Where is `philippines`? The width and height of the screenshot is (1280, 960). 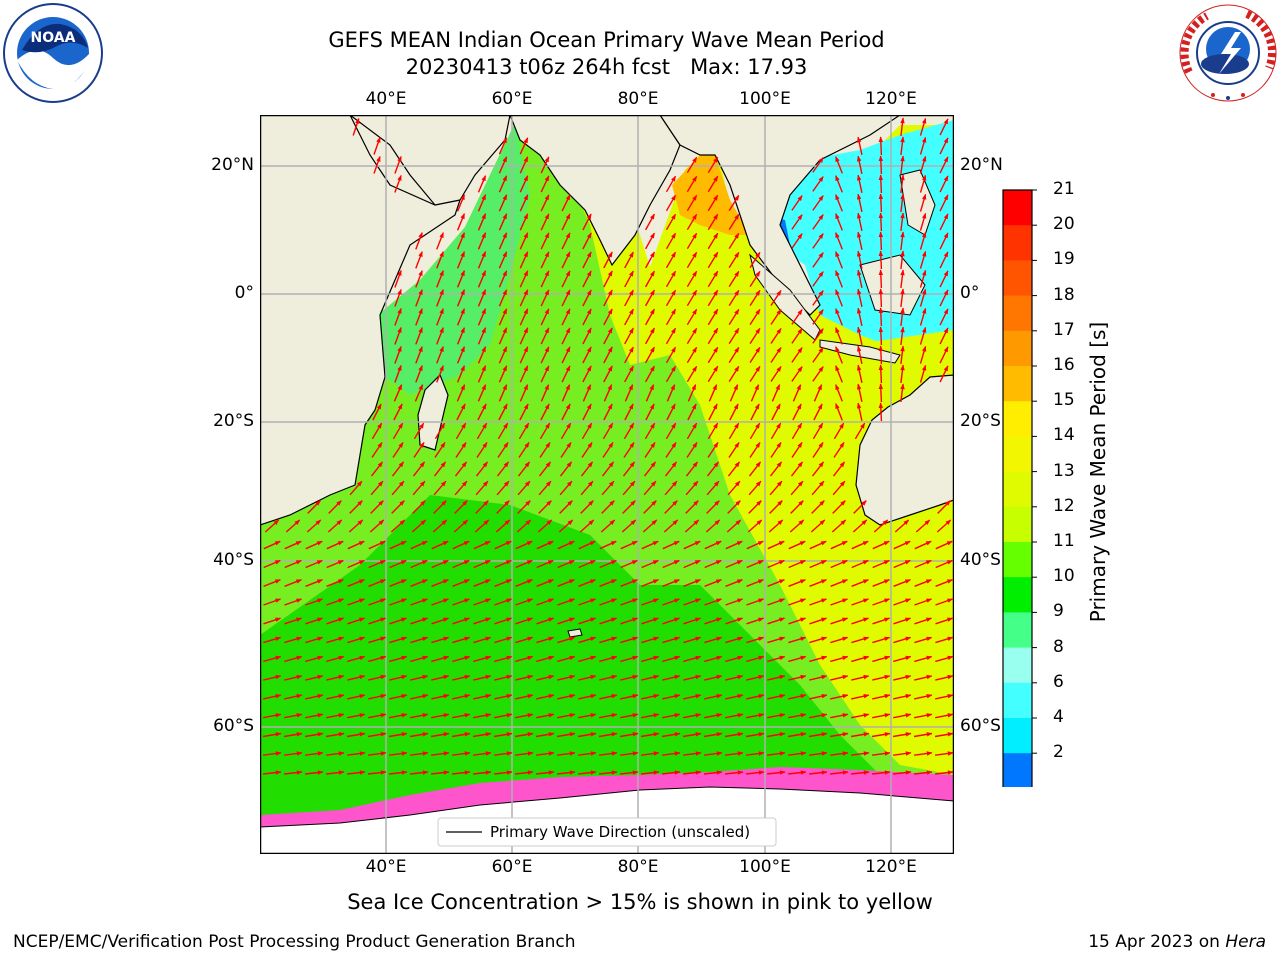 philippines is located at coordinates (917, 202).